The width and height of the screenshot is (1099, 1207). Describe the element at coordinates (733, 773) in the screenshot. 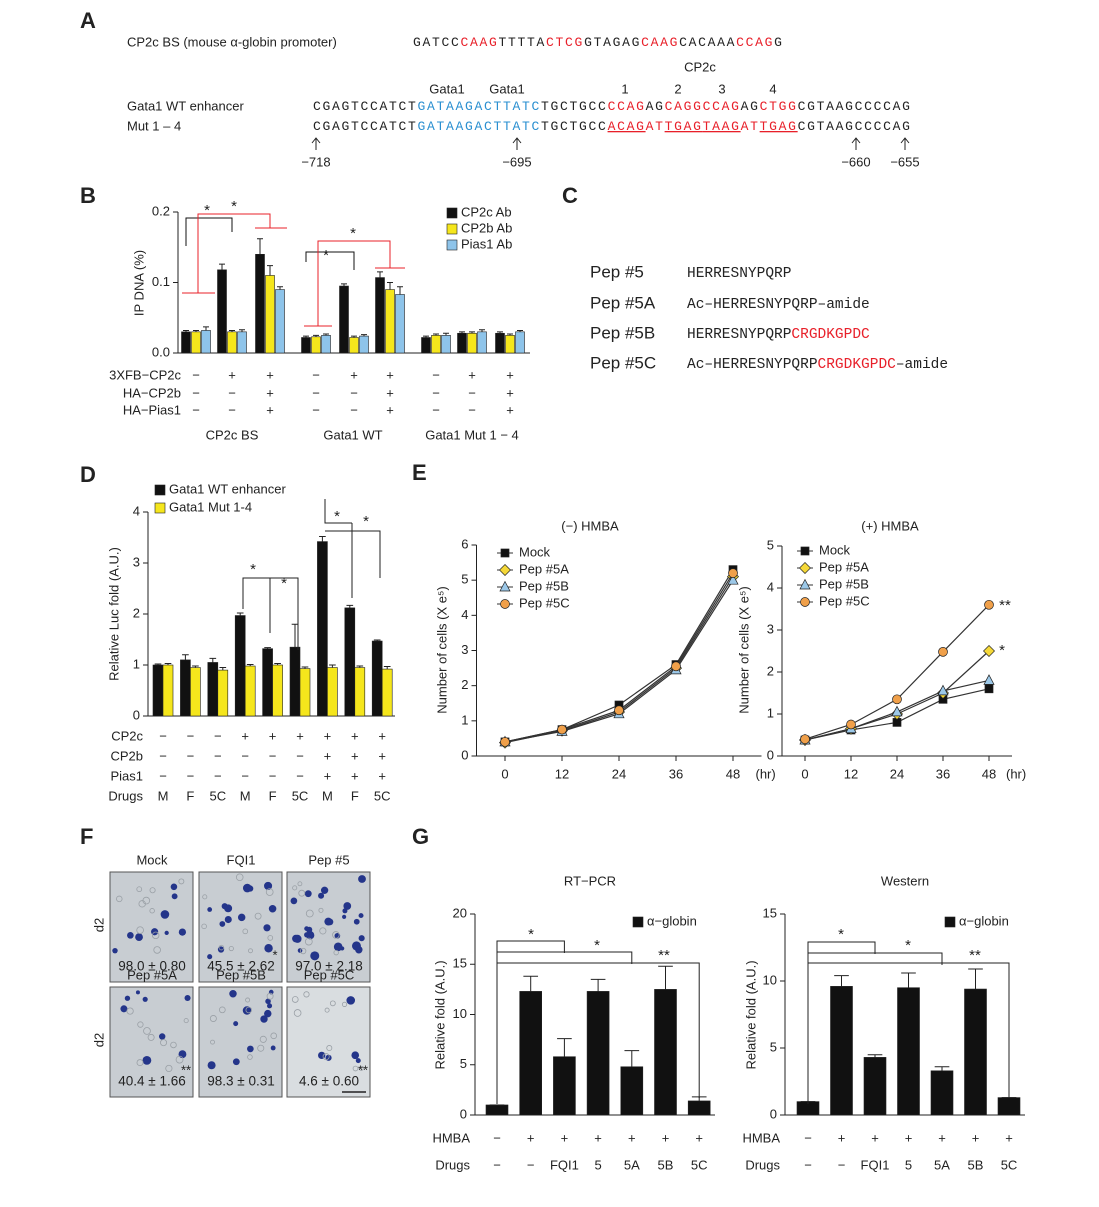

I see `x-tick-label: 48` at that location.